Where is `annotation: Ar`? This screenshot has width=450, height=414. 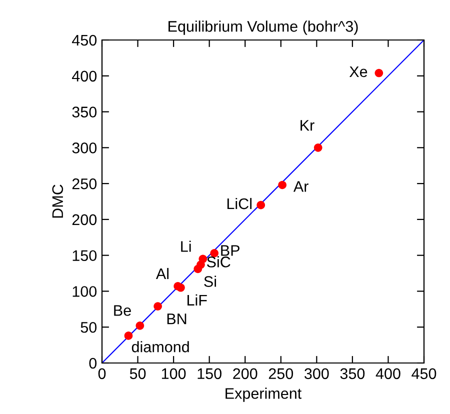
annotation: Ar is located at coordinates (300, 186).